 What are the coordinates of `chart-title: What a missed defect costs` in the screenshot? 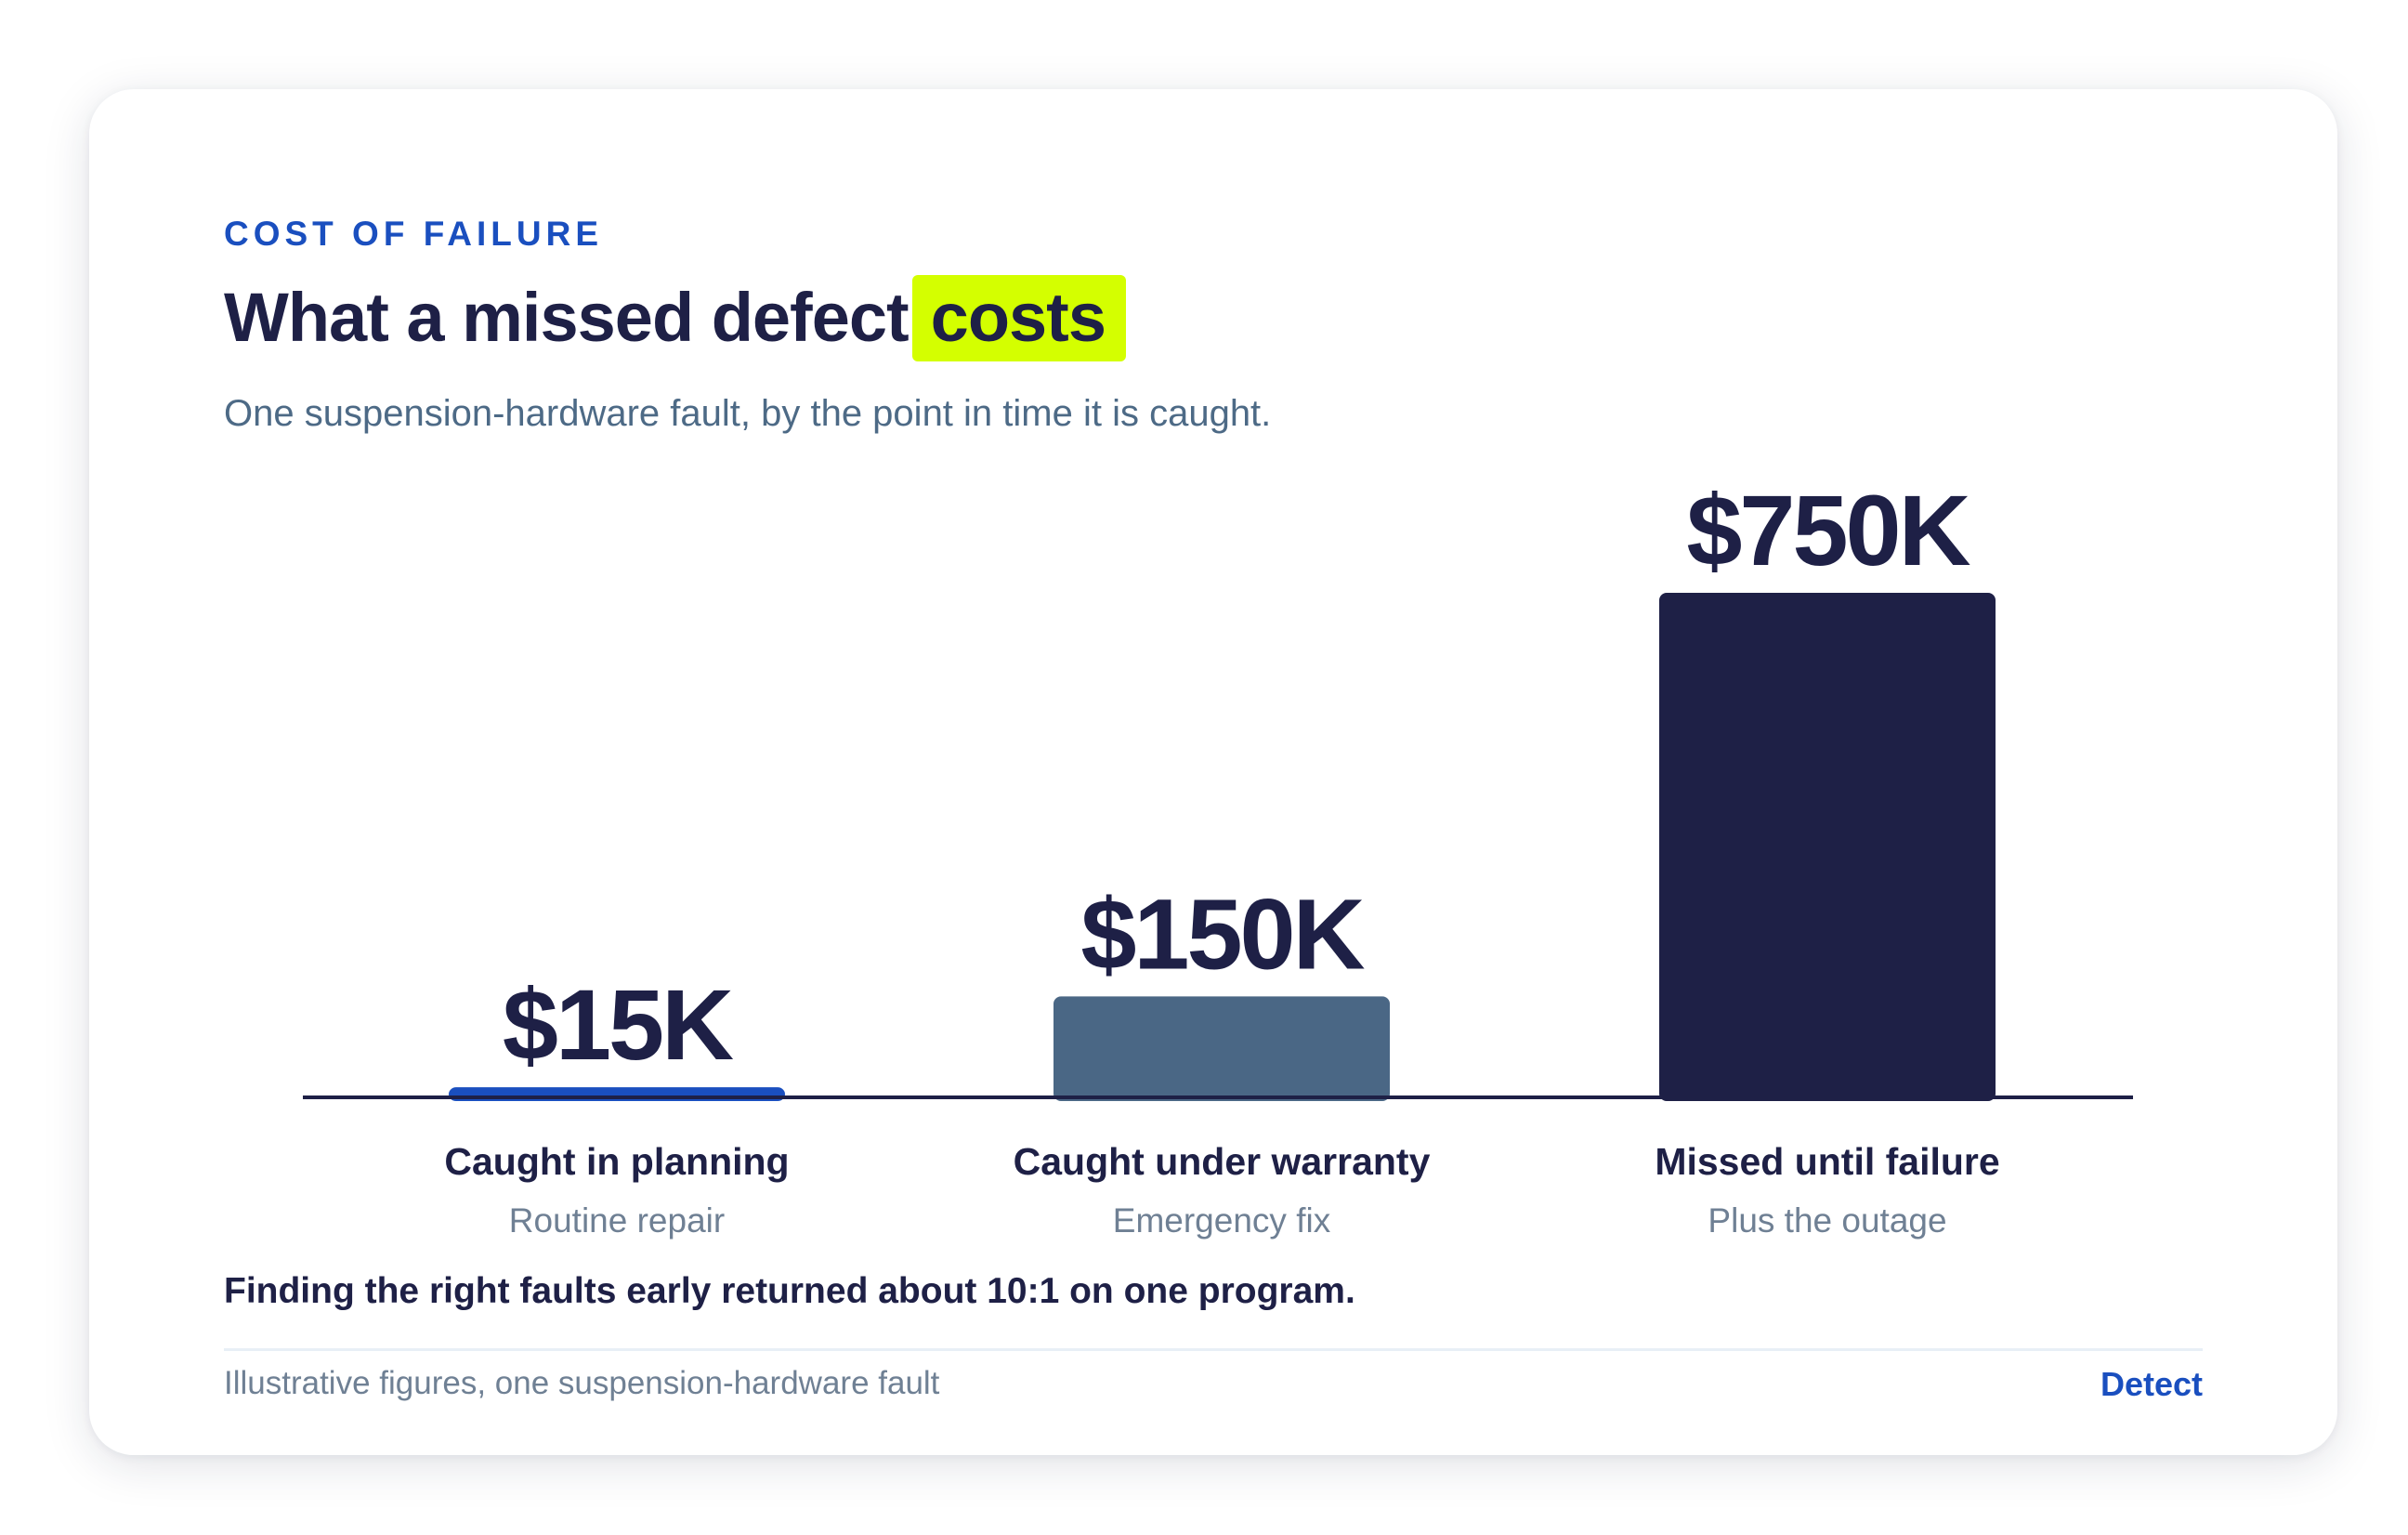 It's located at (675, 318).